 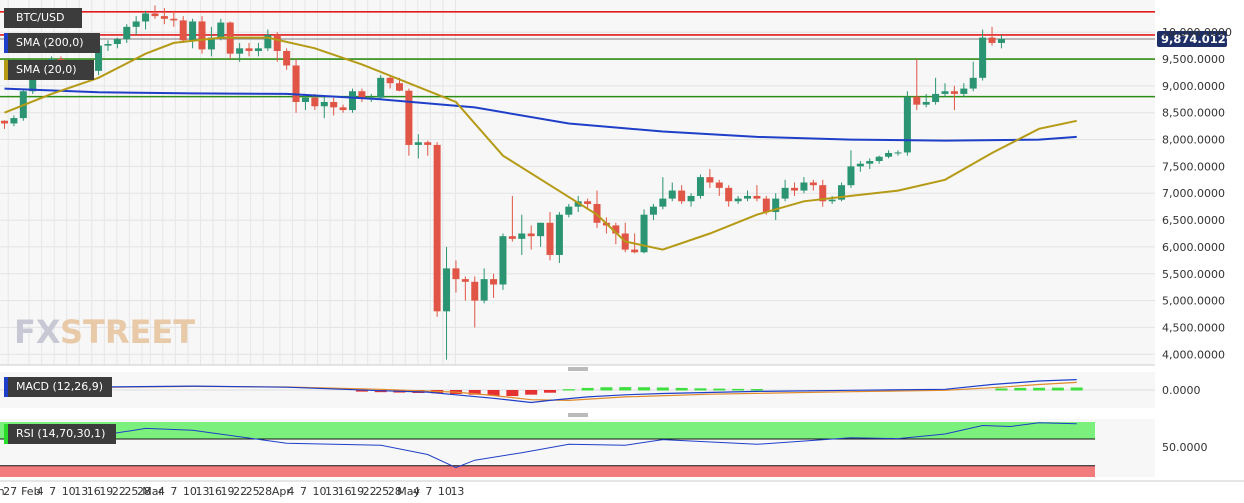 I want to click on sma20-label: SMA (20,0), so click(x=49, y=70).